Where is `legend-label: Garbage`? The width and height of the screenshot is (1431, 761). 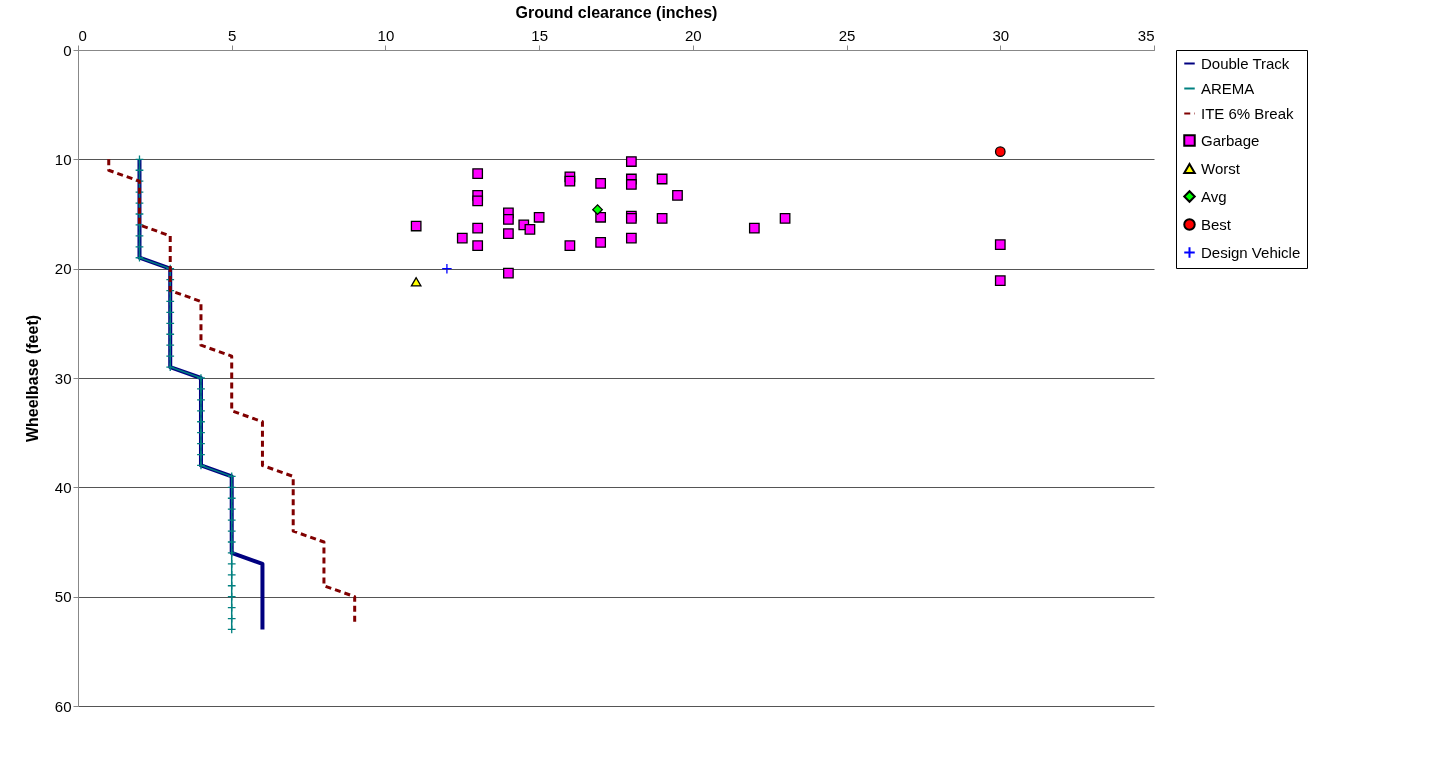 legend-label: Garbage is located at coordinates (1230, 140).